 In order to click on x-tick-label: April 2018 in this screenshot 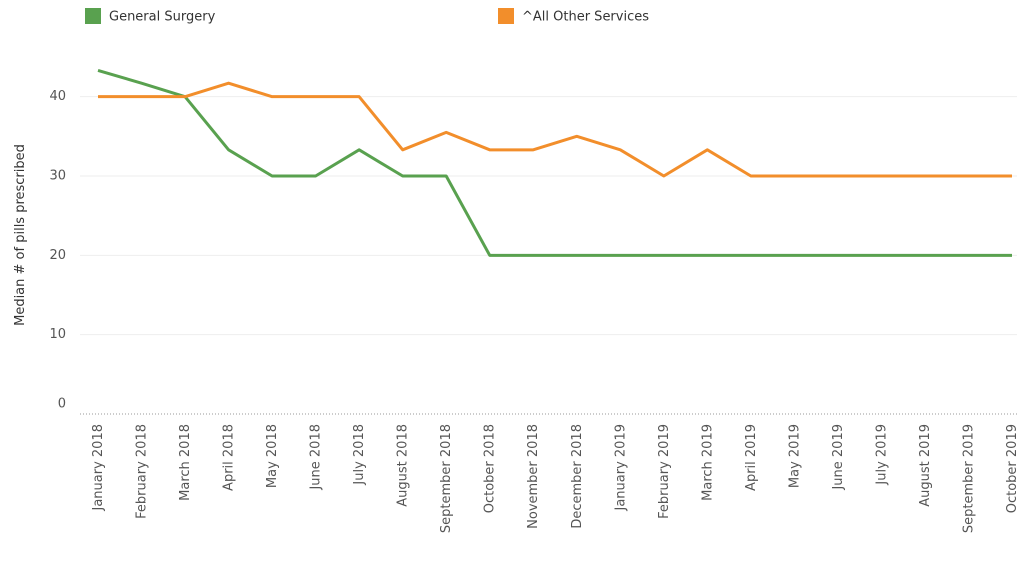, I will do `click(229, 457)`.